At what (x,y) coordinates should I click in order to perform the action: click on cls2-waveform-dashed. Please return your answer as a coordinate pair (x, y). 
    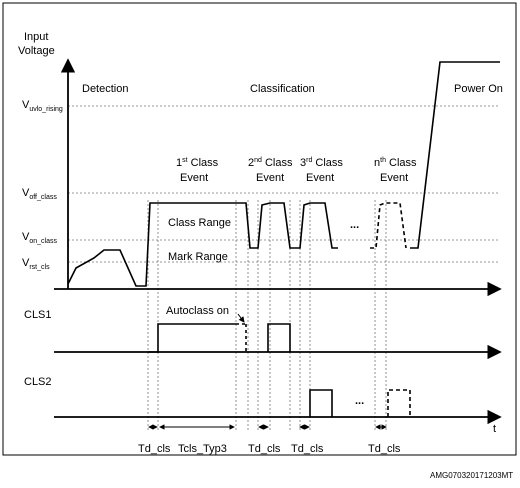
    Looking at the image, I should click on (399, 403).